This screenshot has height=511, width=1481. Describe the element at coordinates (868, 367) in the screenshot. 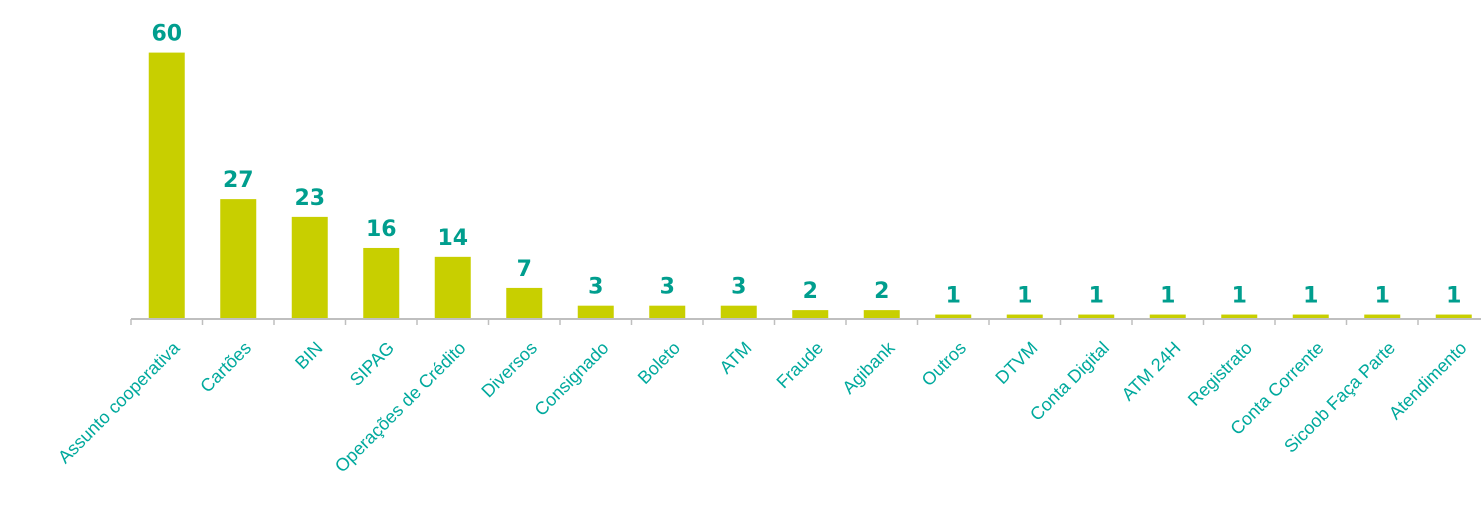

I see `category-label: Agibank` at that location.